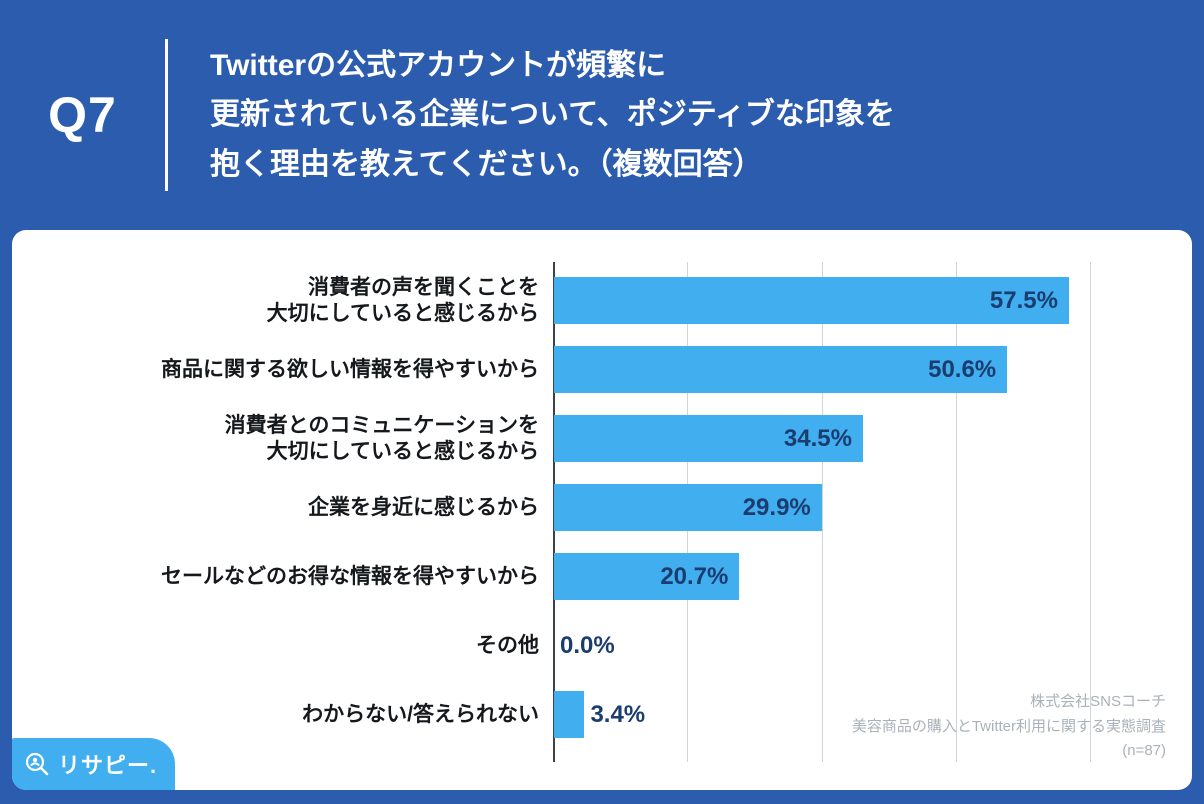  I want to click on value-label: 50.6%, so click(962, 369).